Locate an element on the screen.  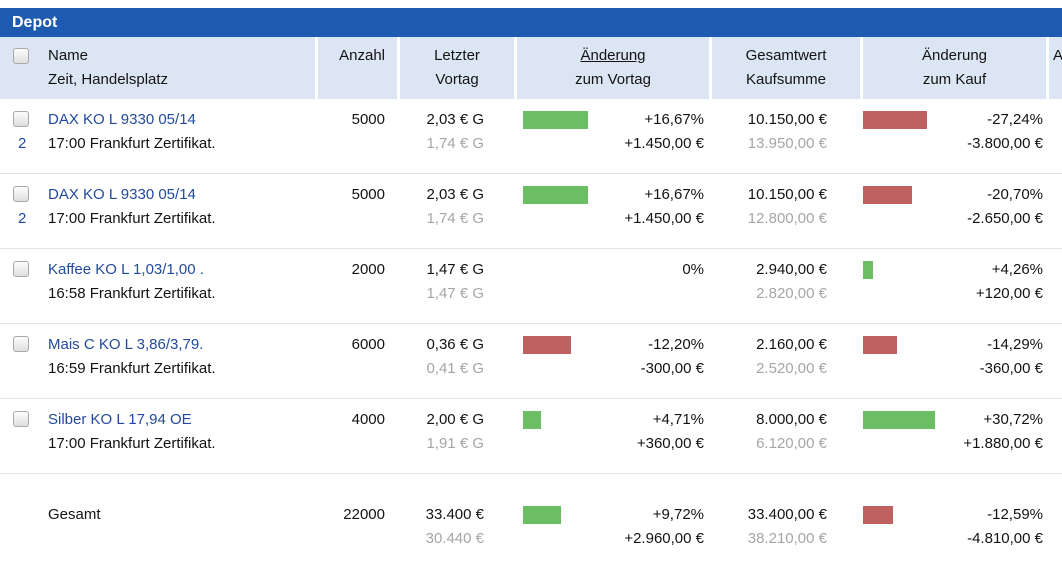
last-price: 2,00 € G is located at coordinates (455, 419).